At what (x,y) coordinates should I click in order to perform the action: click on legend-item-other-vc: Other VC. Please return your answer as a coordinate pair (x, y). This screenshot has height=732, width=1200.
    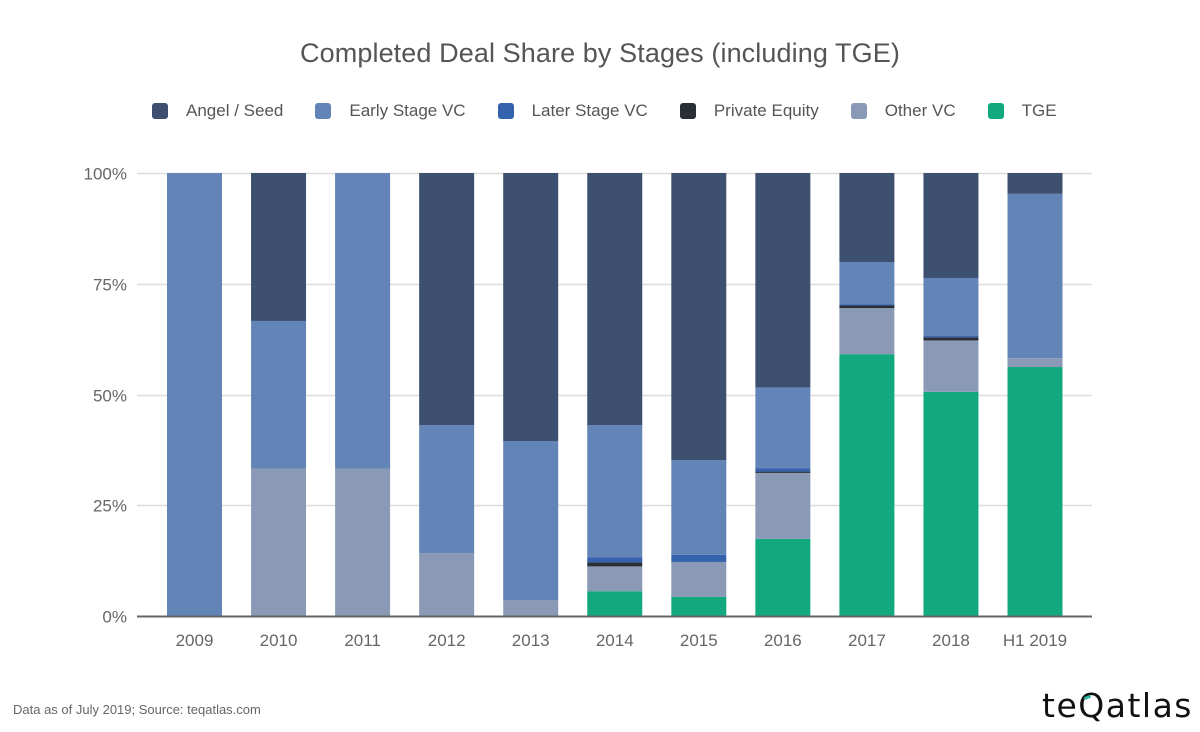
    Looking at the image, I should click on (903, 111).